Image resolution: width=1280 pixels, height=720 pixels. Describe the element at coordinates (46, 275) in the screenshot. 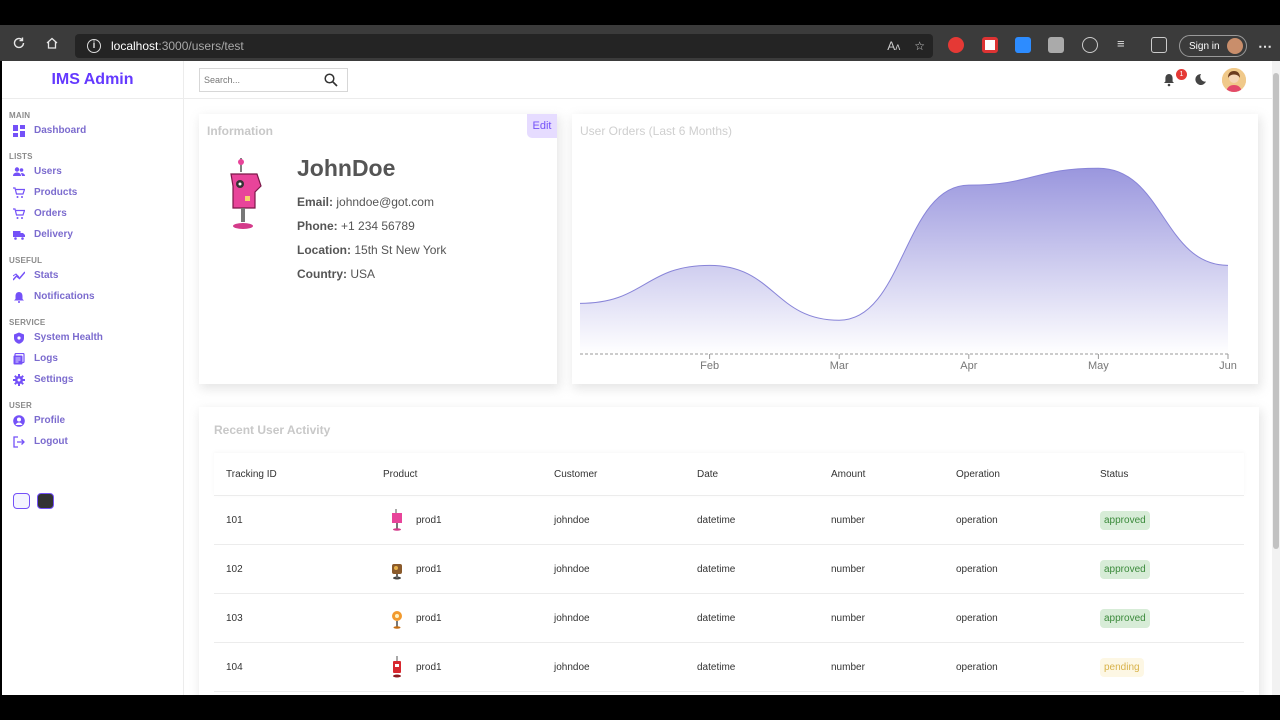

I see `sidebar-item-label: Stats` at that location.